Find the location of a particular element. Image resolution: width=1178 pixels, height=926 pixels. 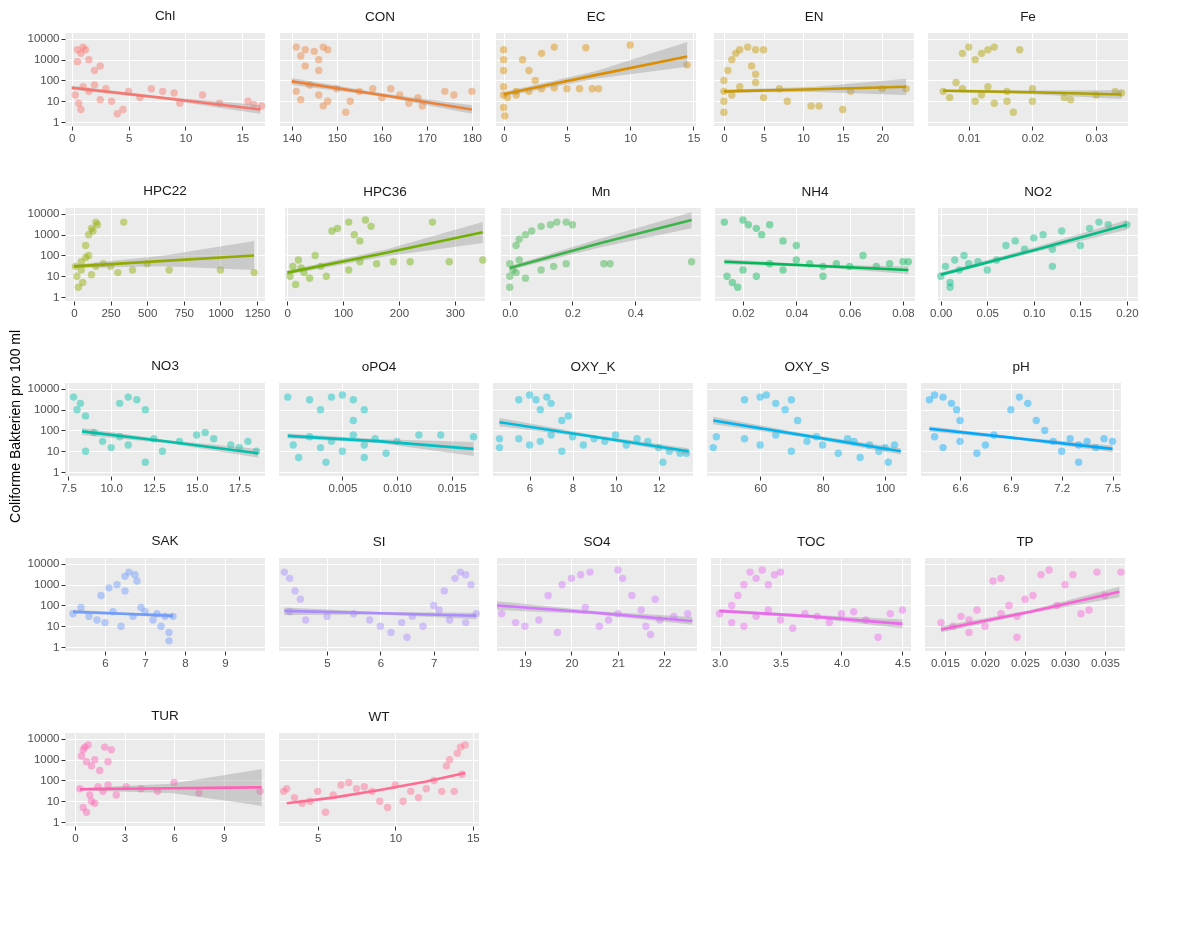

x-tick-label: 3.0 is located at coordinates (720, 662).